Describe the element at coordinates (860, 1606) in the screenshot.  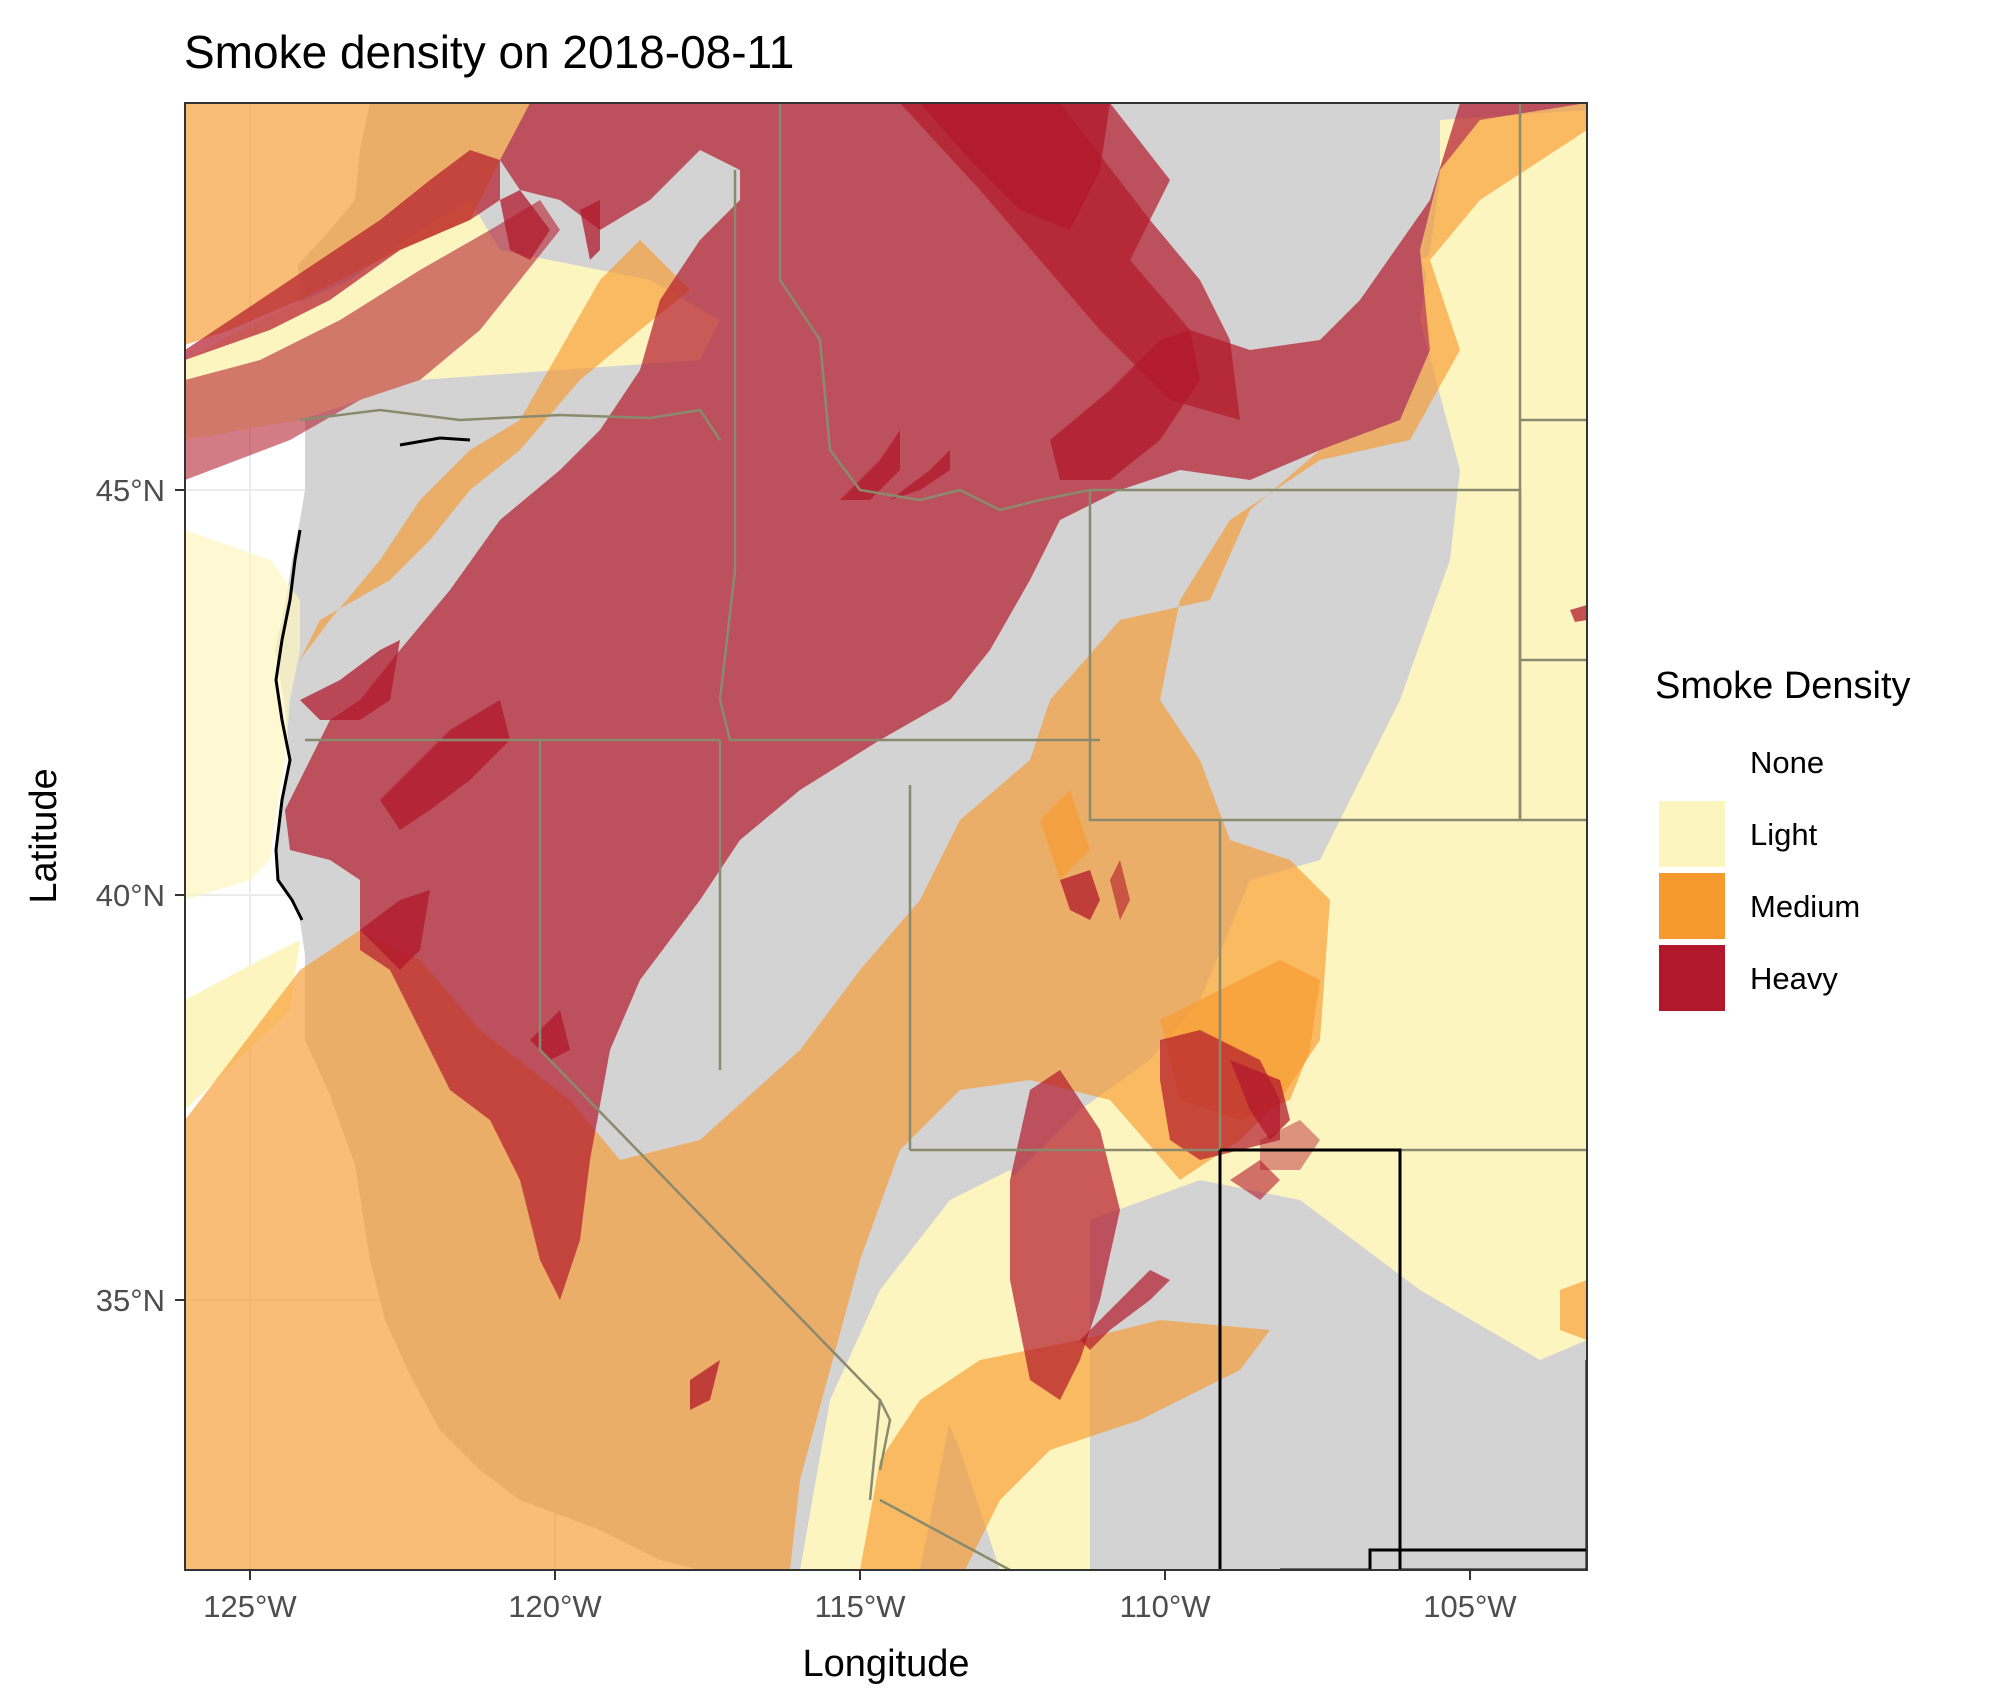
I see `x-tick-label: 115°W` at that location.